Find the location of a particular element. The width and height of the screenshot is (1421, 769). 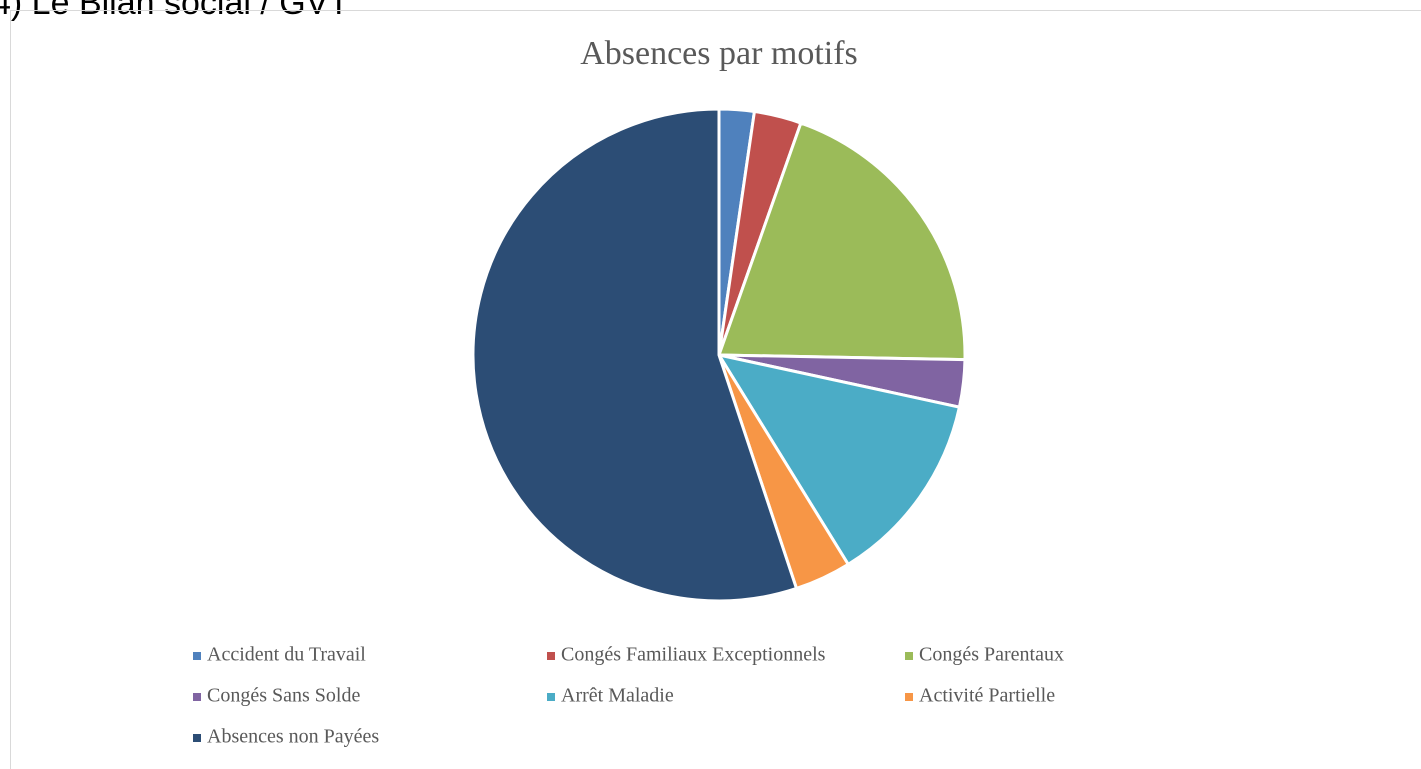

legend-label: Congés Parentaux is located at coordinates (991, 655).